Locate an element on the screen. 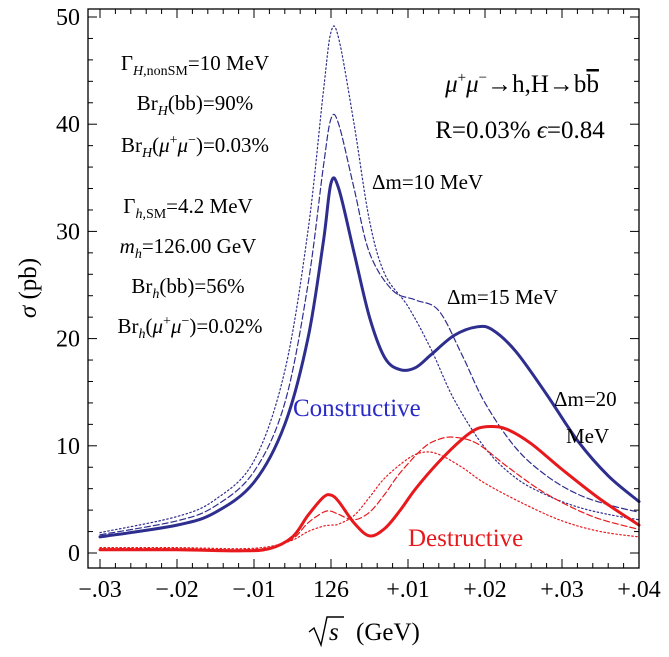  label-dm20-line1: Δm=20 is located at coordinates (585, 399).